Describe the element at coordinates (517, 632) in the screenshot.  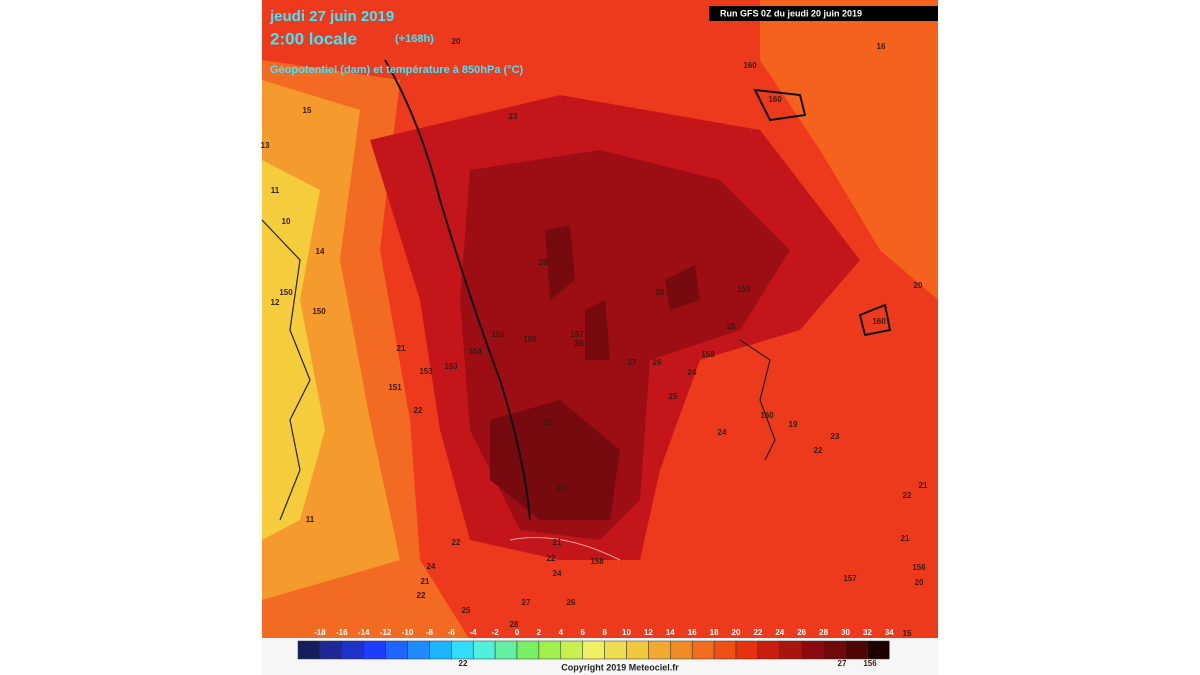
I see `legend-tick-label: 0` at that location.